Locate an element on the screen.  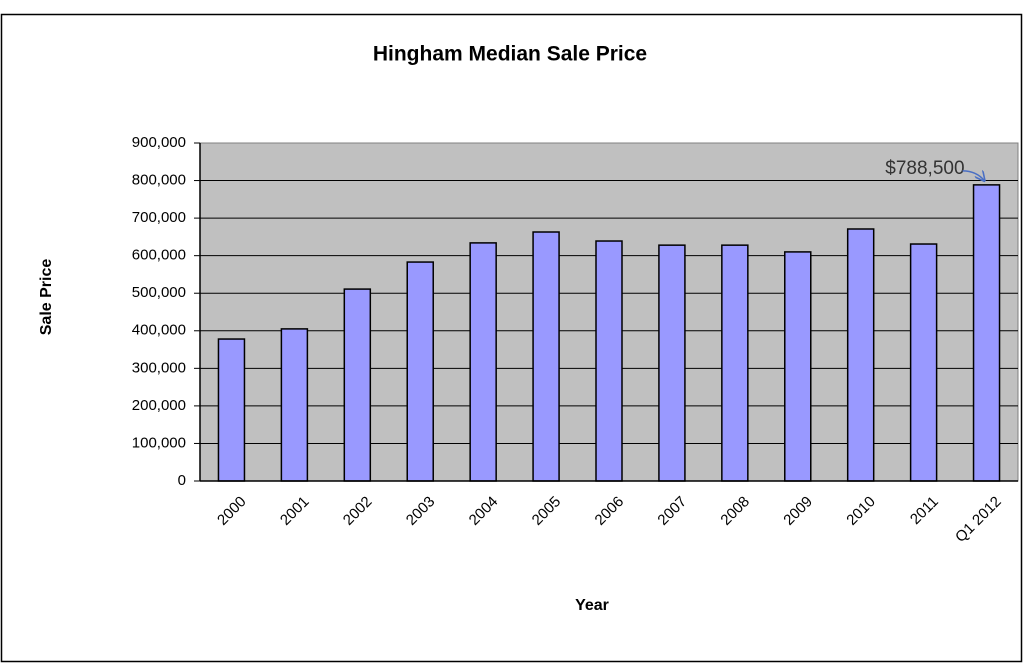
y-tick-label: 700,000 is located at coordinates (159, 217).